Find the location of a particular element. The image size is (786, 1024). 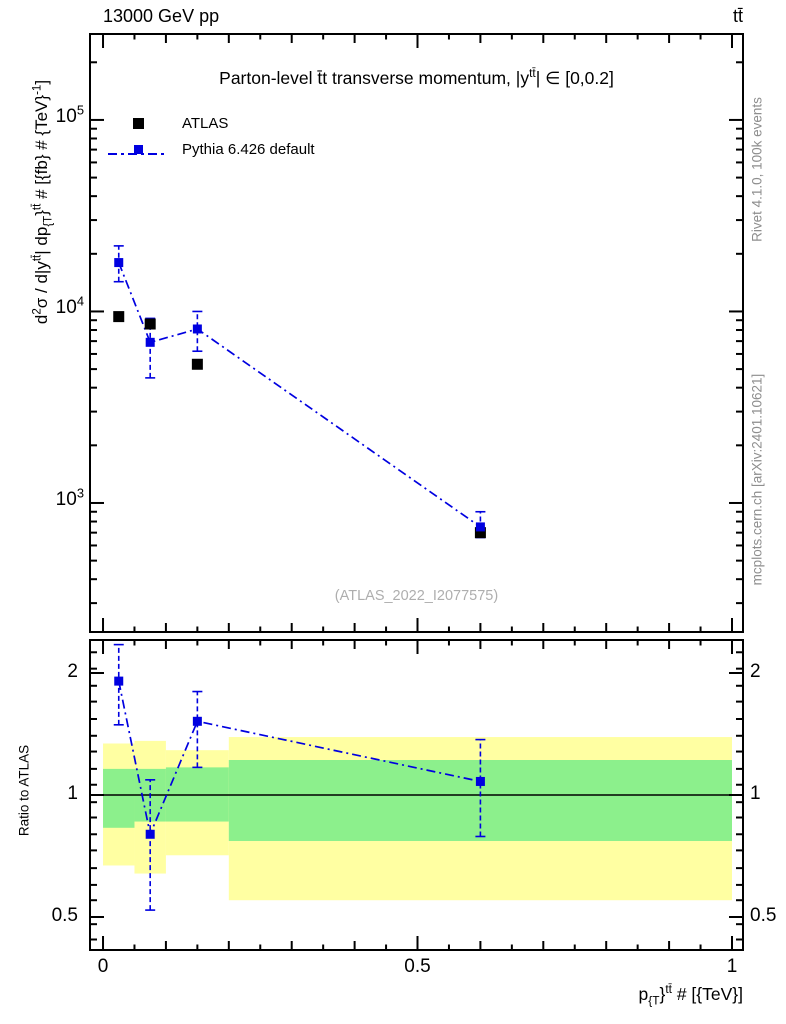

x-axis-label: p{T}tt̄ # [{TeV}] is located at coordinates (690, 995).